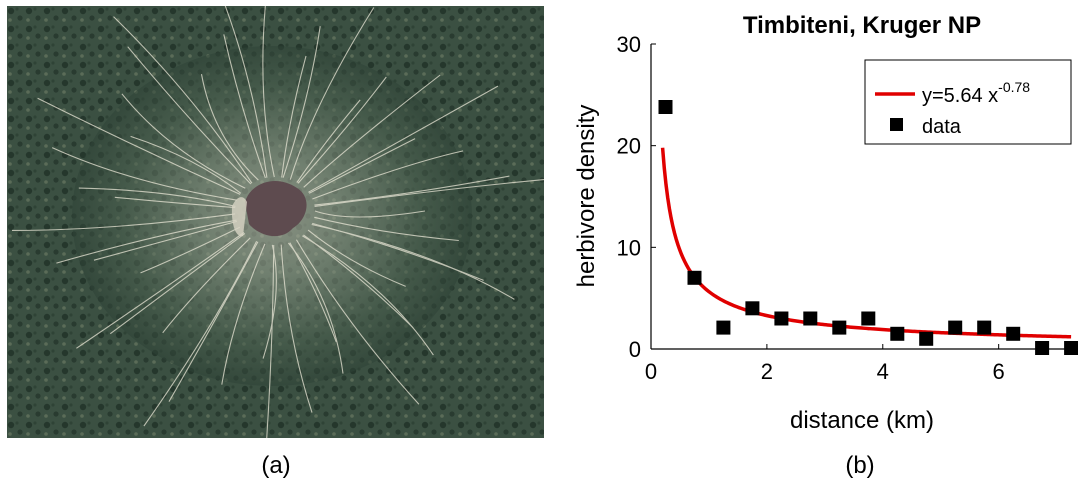  What do you see at coordinates (862, 25) in the screenshot?
I see `chart-title: Timbiteni, Kruger NP` at bounding box center [862, 25].